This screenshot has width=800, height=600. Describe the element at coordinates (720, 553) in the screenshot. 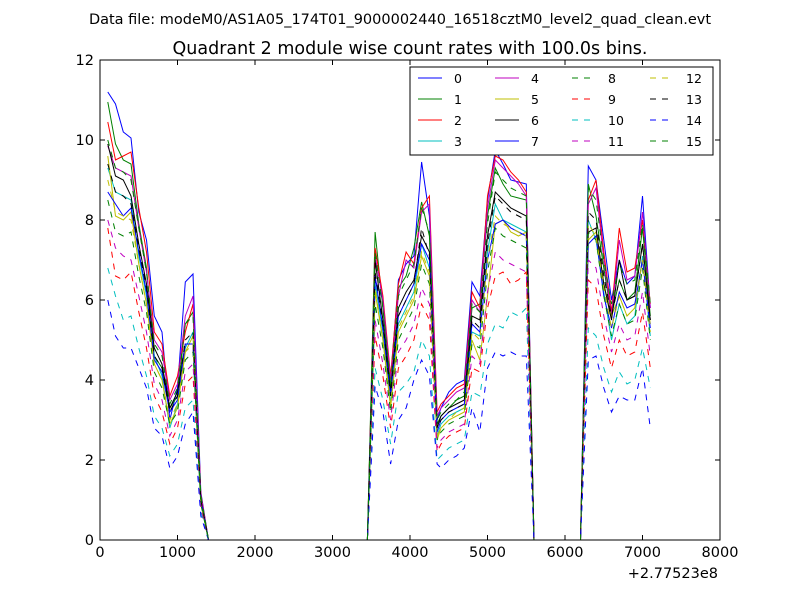

I see `x-tick-label: 8000` at that location.